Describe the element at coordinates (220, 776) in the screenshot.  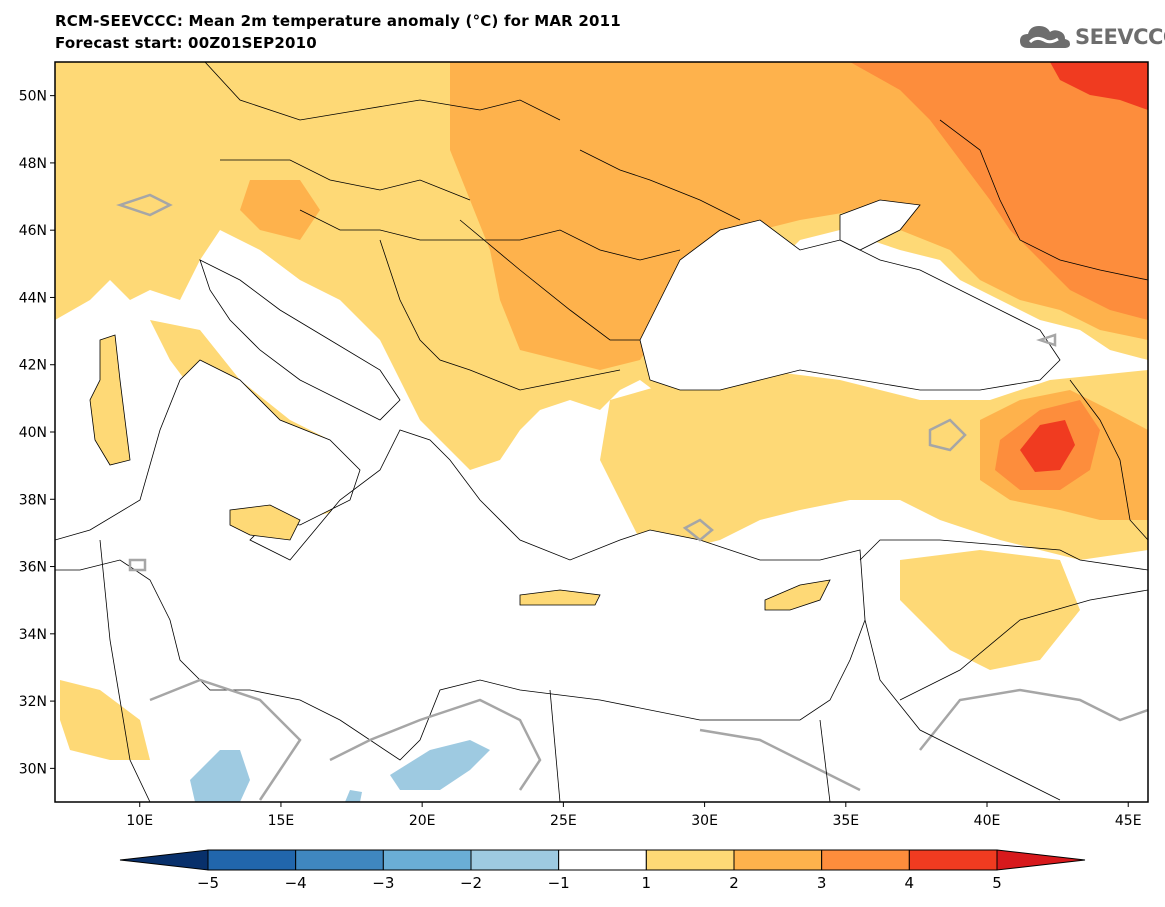
I see `anomaly-region-neg-2-1-a` at that location.